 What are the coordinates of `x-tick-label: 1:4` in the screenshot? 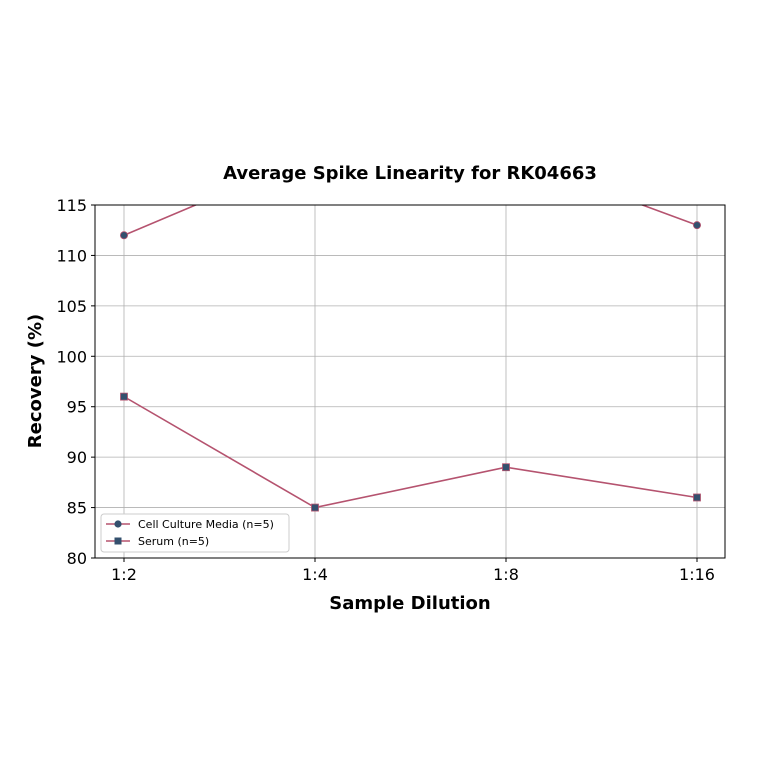 It's located at (315, 574).